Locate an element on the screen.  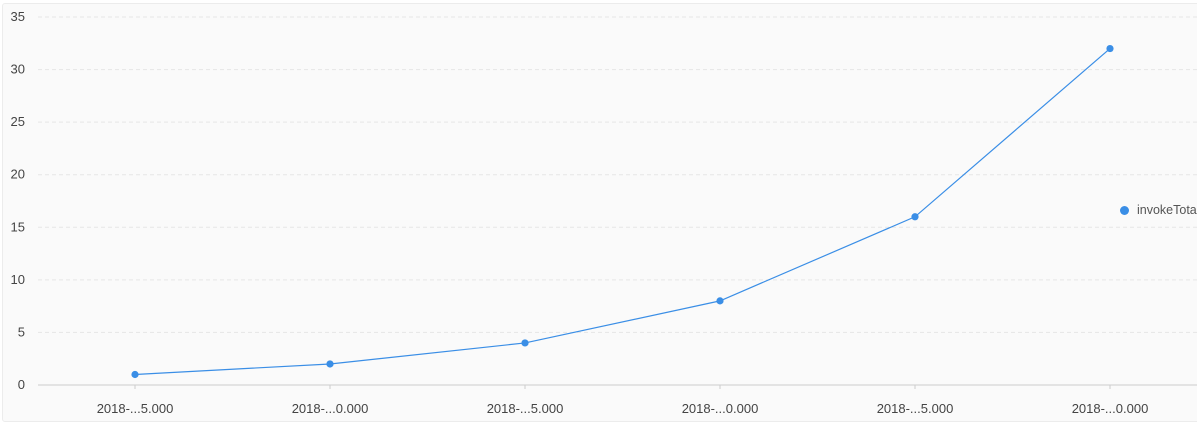
y-tick-label: 25 is located at coordinates (18, 121).